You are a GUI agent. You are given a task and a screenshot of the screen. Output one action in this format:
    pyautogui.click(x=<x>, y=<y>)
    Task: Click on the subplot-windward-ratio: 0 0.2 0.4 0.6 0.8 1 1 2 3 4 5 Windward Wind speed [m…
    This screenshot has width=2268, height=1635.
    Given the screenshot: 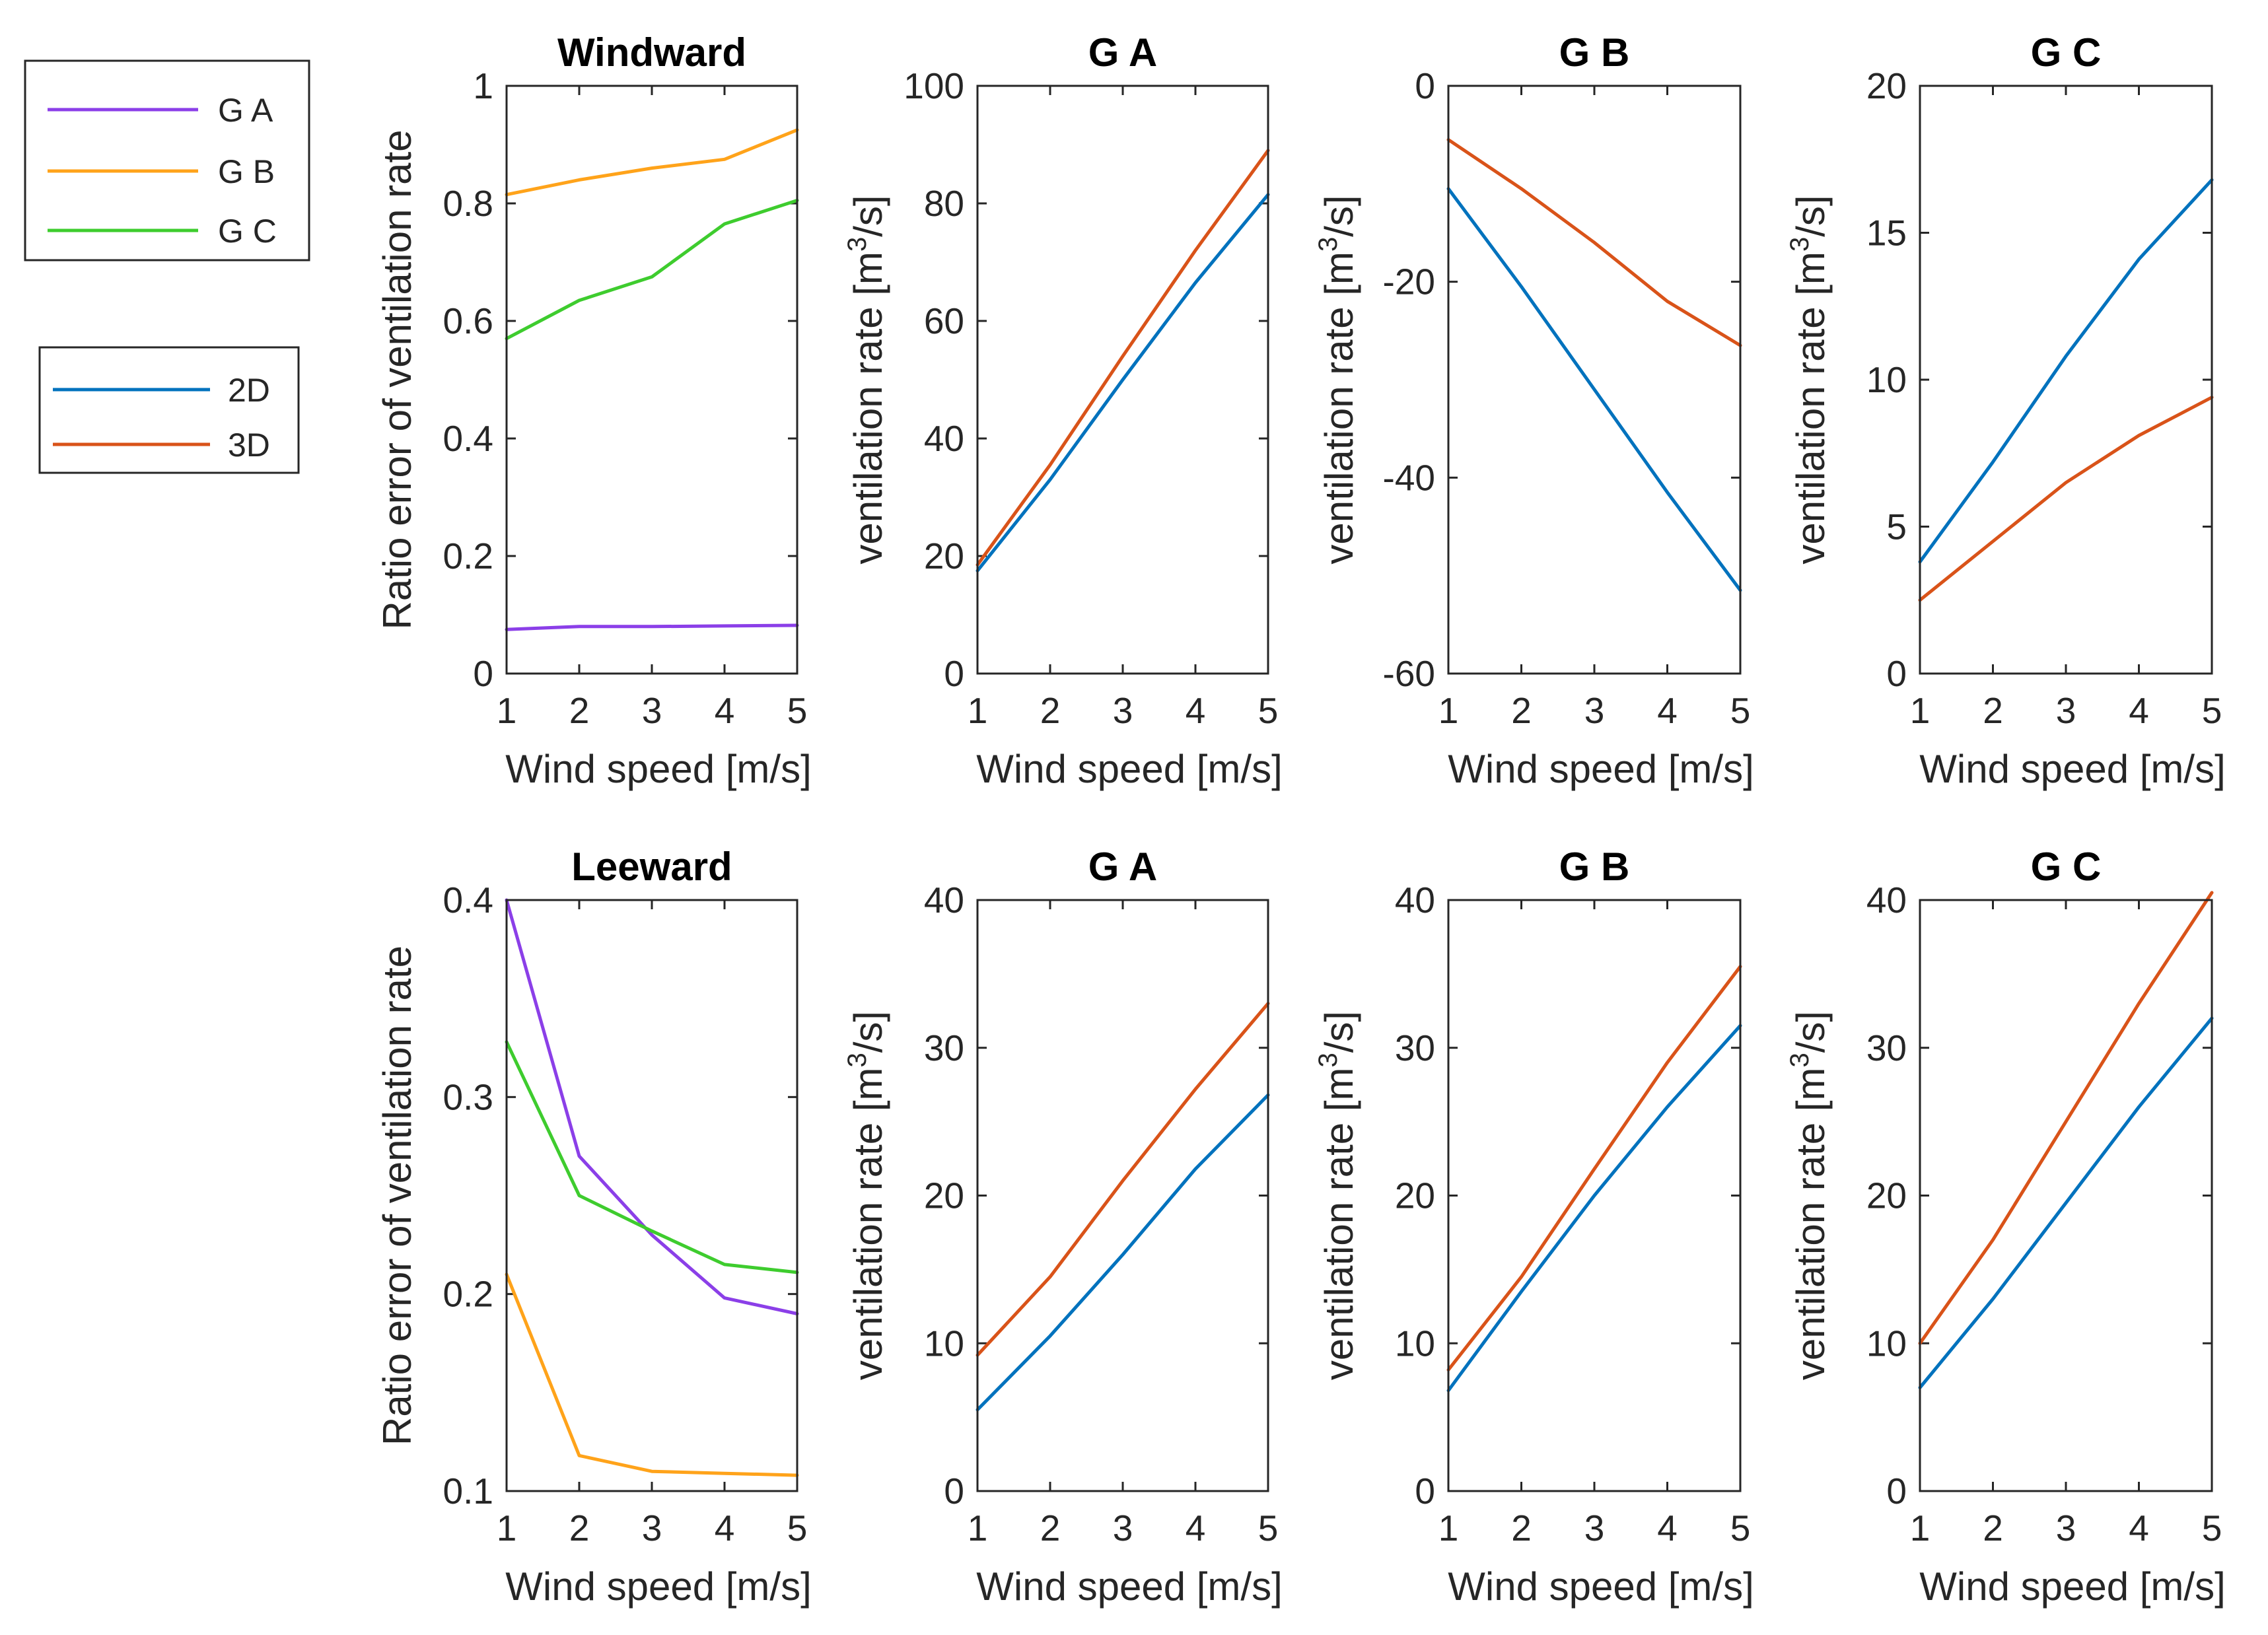 What is the action you would take?
    pyautogui.click(x=593, y=410)
    